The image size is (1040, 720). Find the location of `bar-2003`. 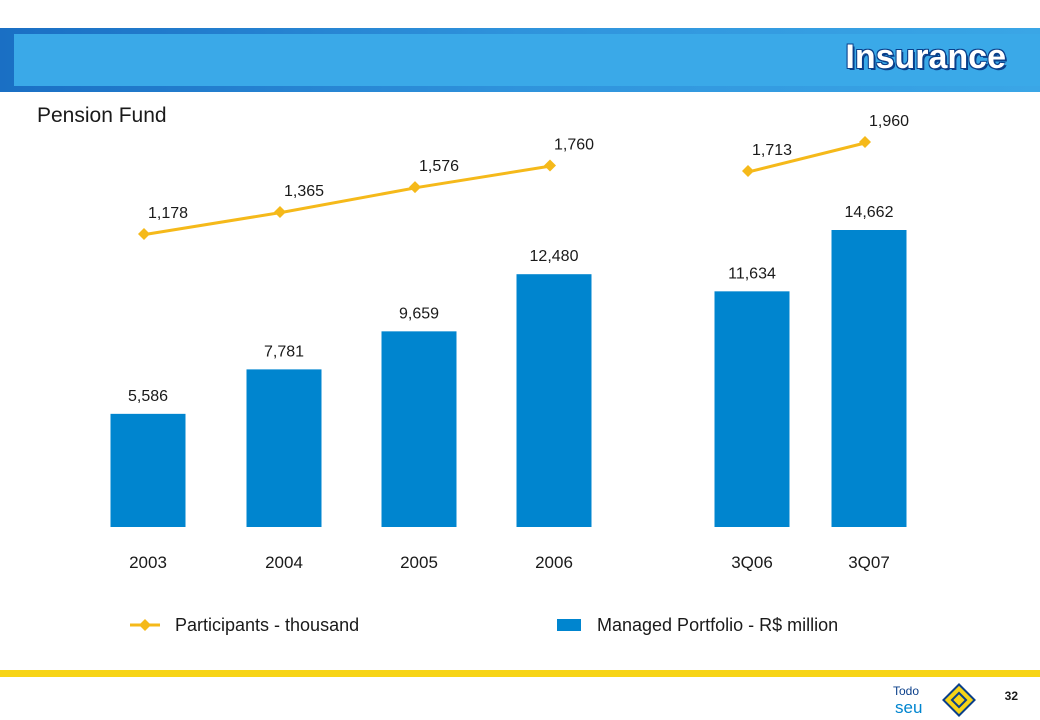

bar-2003 is located at coordinates (148, 470).